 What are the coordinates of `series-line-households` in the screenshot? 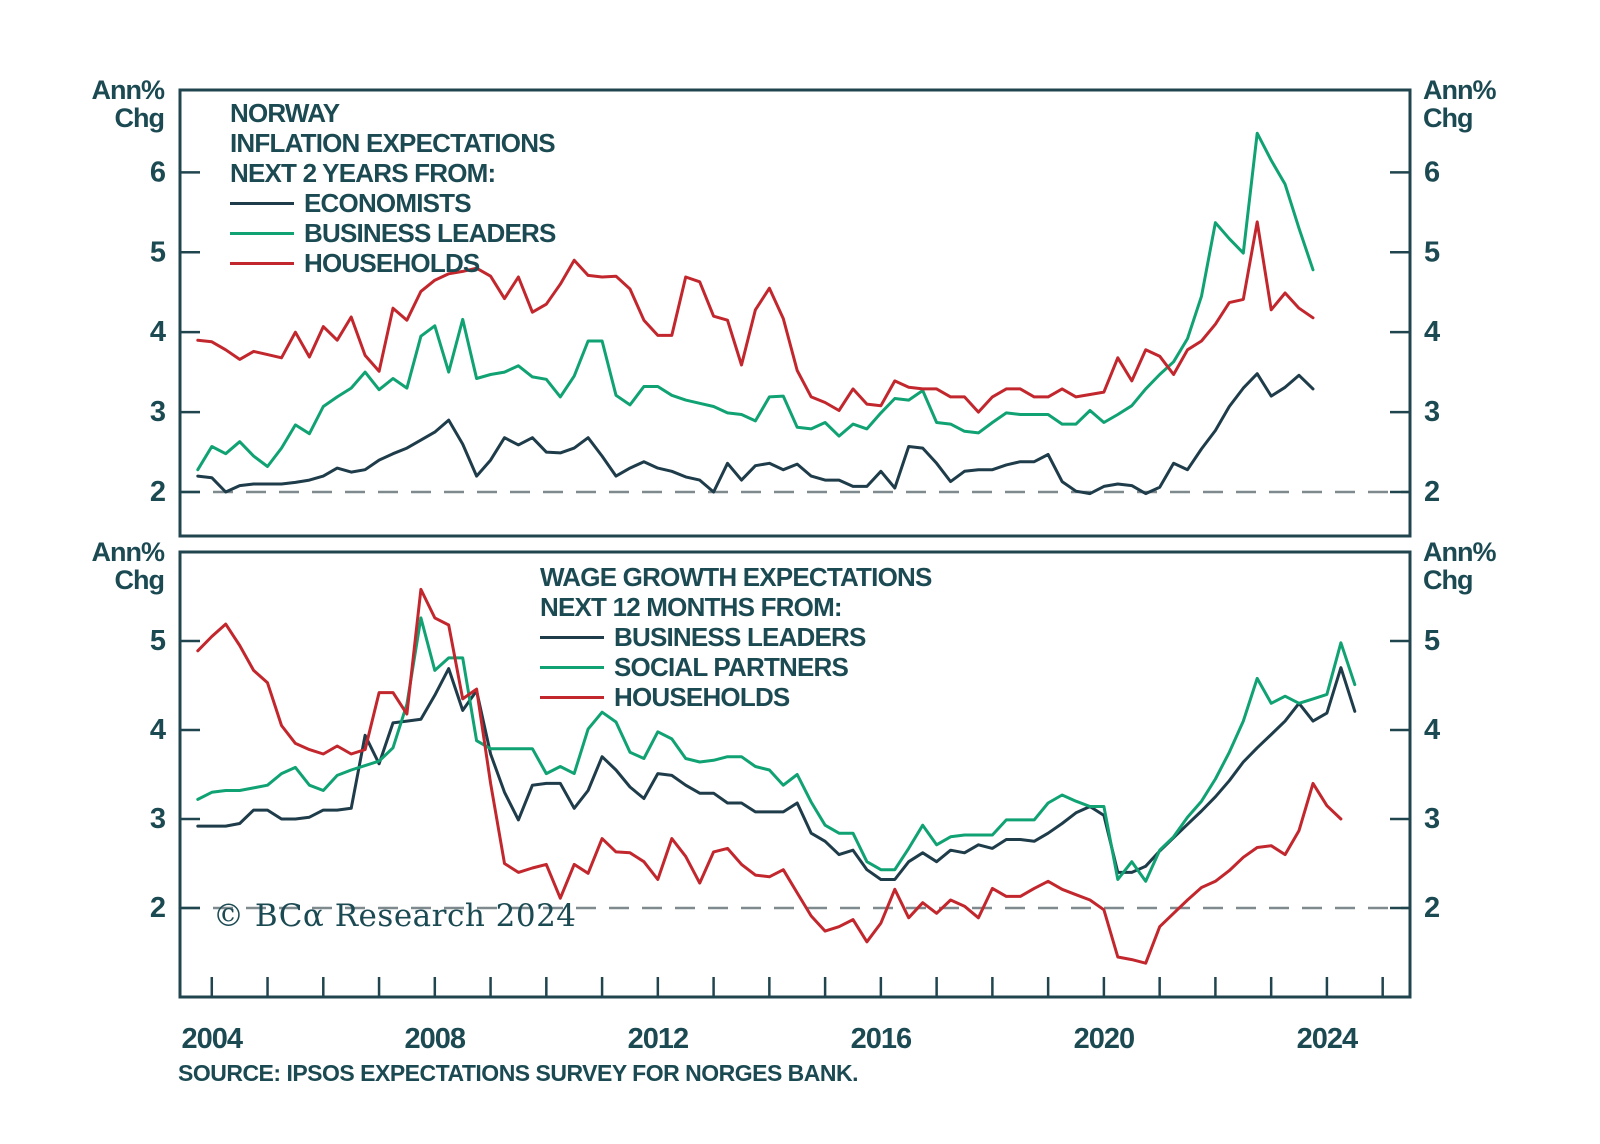 It's located at (755, 317).